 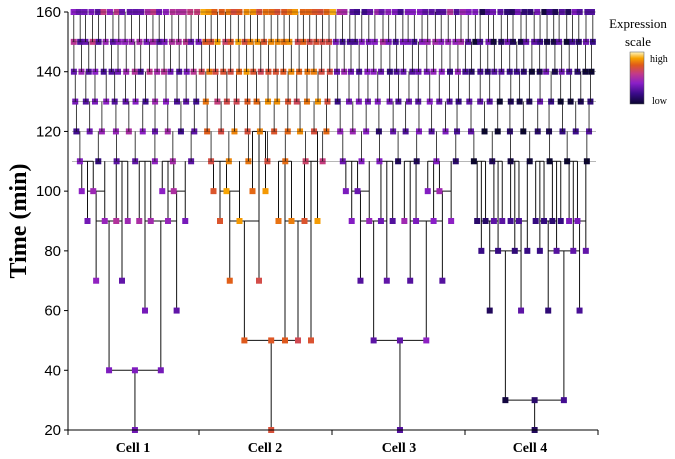 What do you see at coordinates (52, 221) in the screenshot?
I see `y-axis-ticks: 20 40 60 80 100 120 140 160` at bounding box center [52, 221].